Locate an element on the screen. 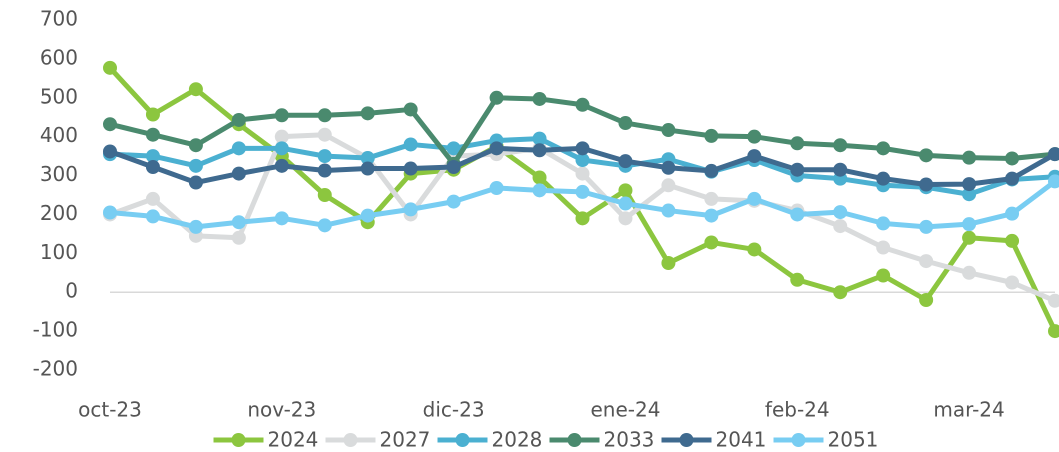 The width and height of the screenshot is (1059, 452). x-tick-label: oct-23 is located at coordinates (110, 410).